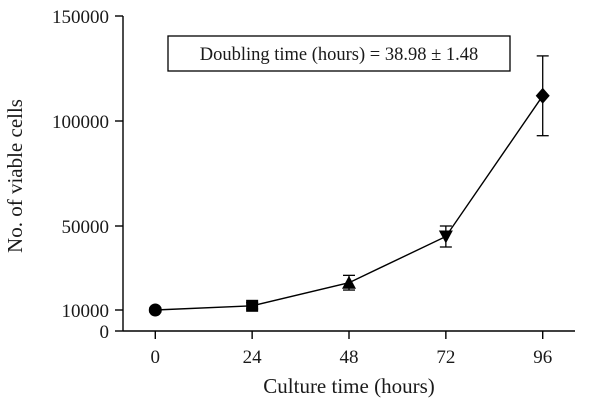 Image resolution: width=600 pixels, height=405 pixels. I want to click on y-tick-label: 100000, so click(80, 122).